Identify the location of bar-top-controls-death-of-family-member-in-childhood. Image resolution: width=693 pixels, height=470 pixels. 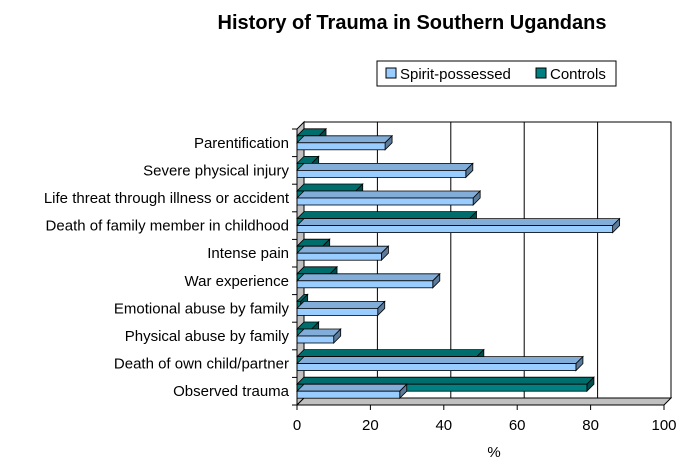
(387, 215).